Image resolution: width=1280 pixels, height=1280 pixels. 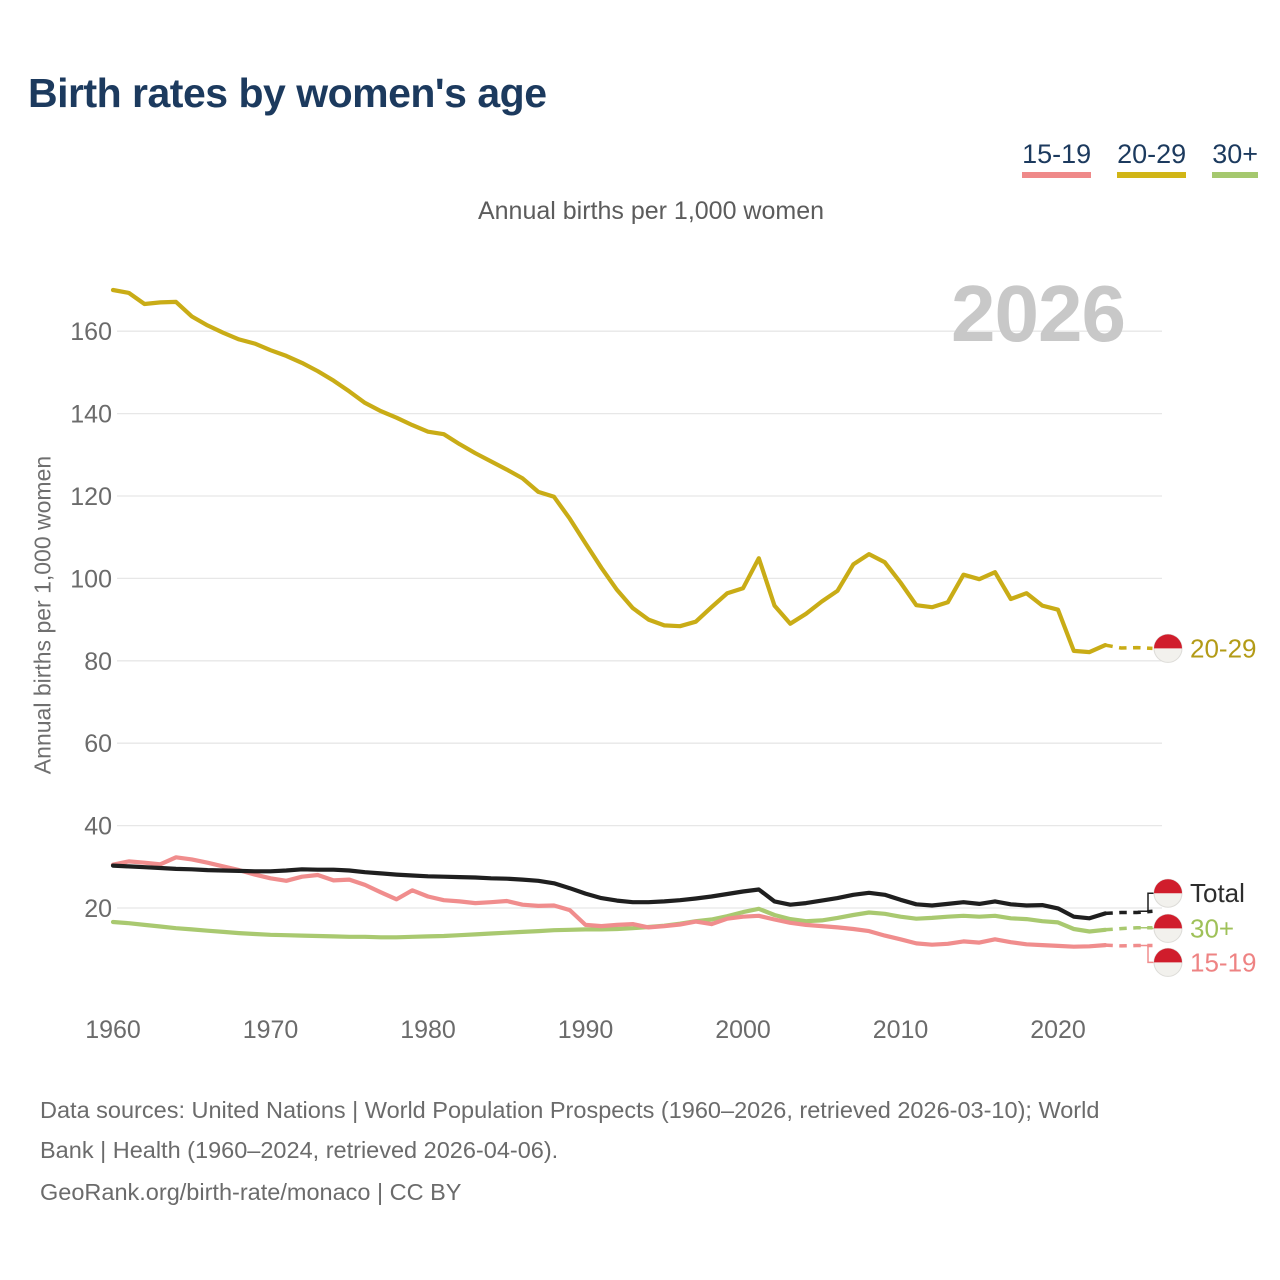 I want to click on chart-subtitle: Annual births per 1,000 women, so click(x=651, y=211).